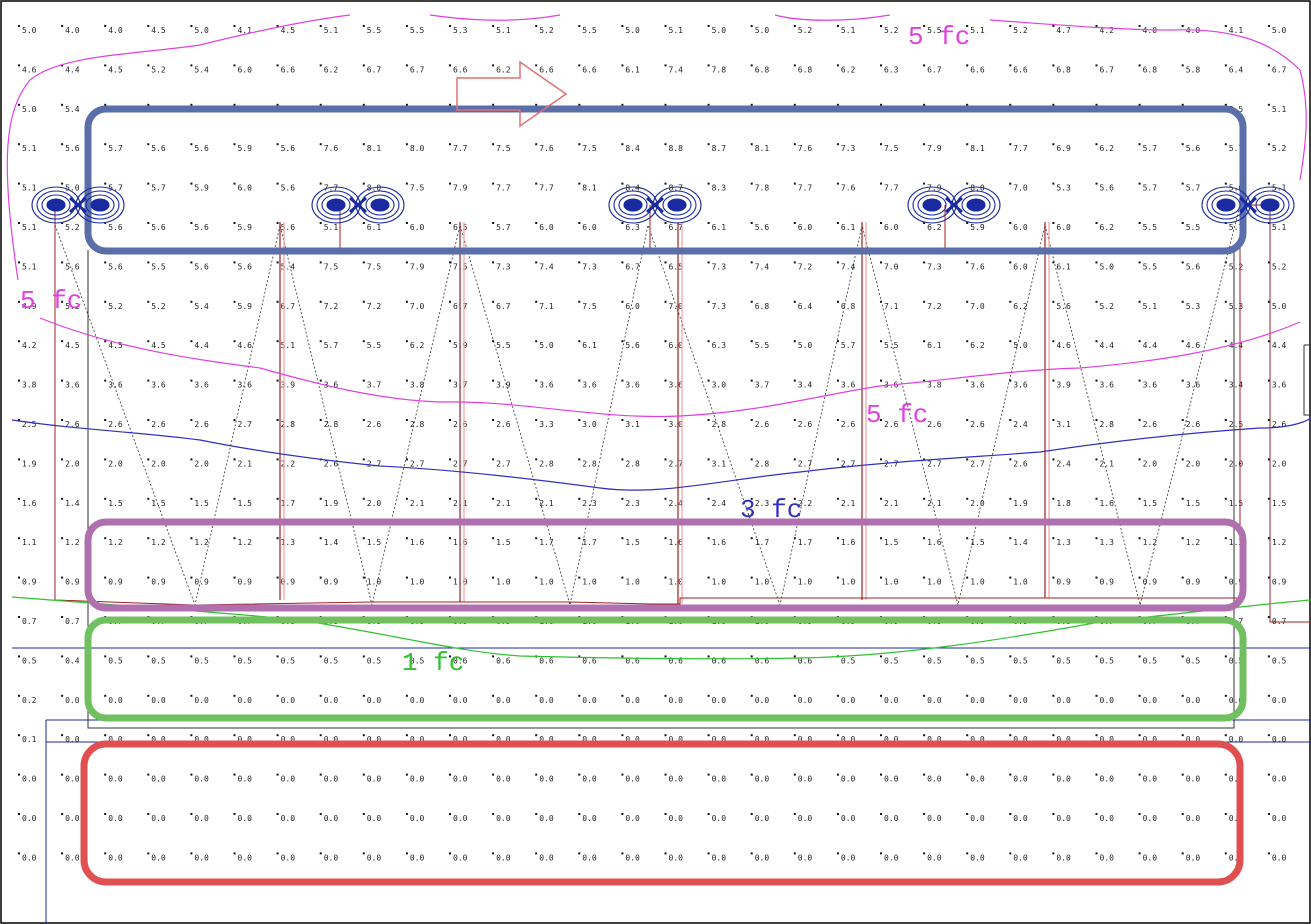 This screenshot has height=924, width=1311. I want to click on grid-value: 3.6, so click(546, 385).